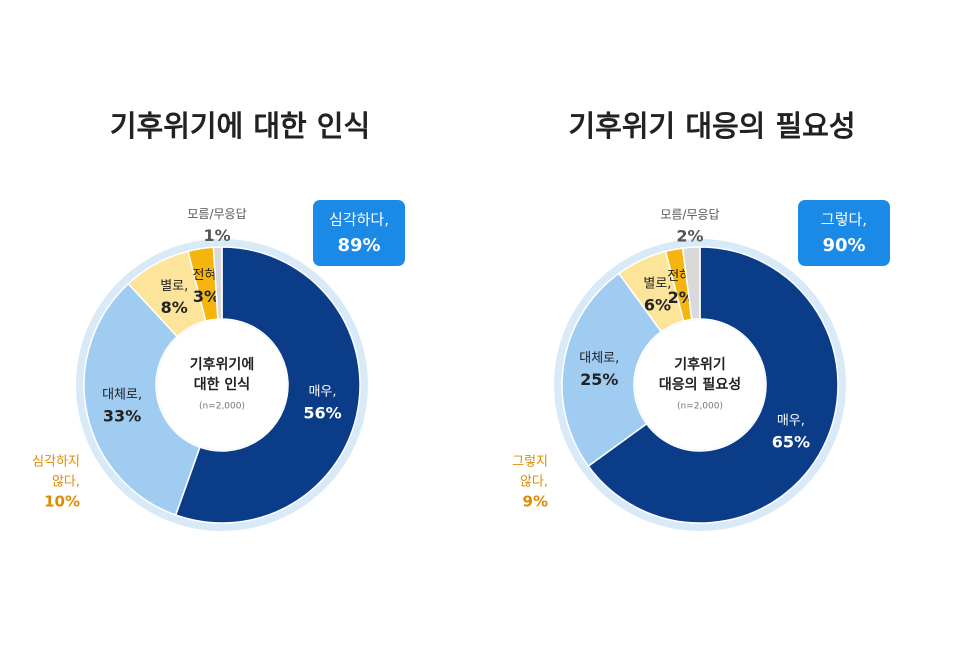 This screenshot has width=960, height=665. Describe the element at coordinates (599, 379) in the screenshot. I see `value-label: 25%` at that location.